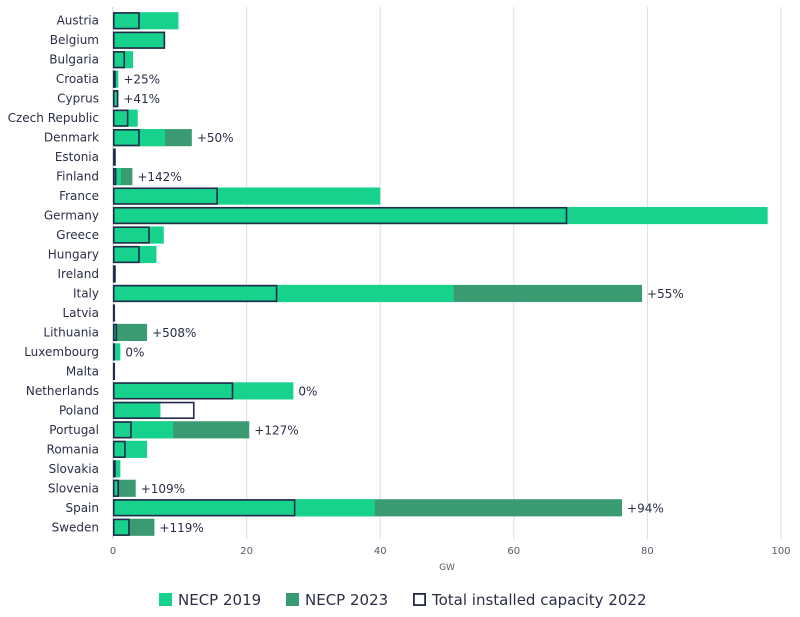  Describe the element at coordinates (73, 488) in the screenshot. I see `category-label: Slovenia` at that location.